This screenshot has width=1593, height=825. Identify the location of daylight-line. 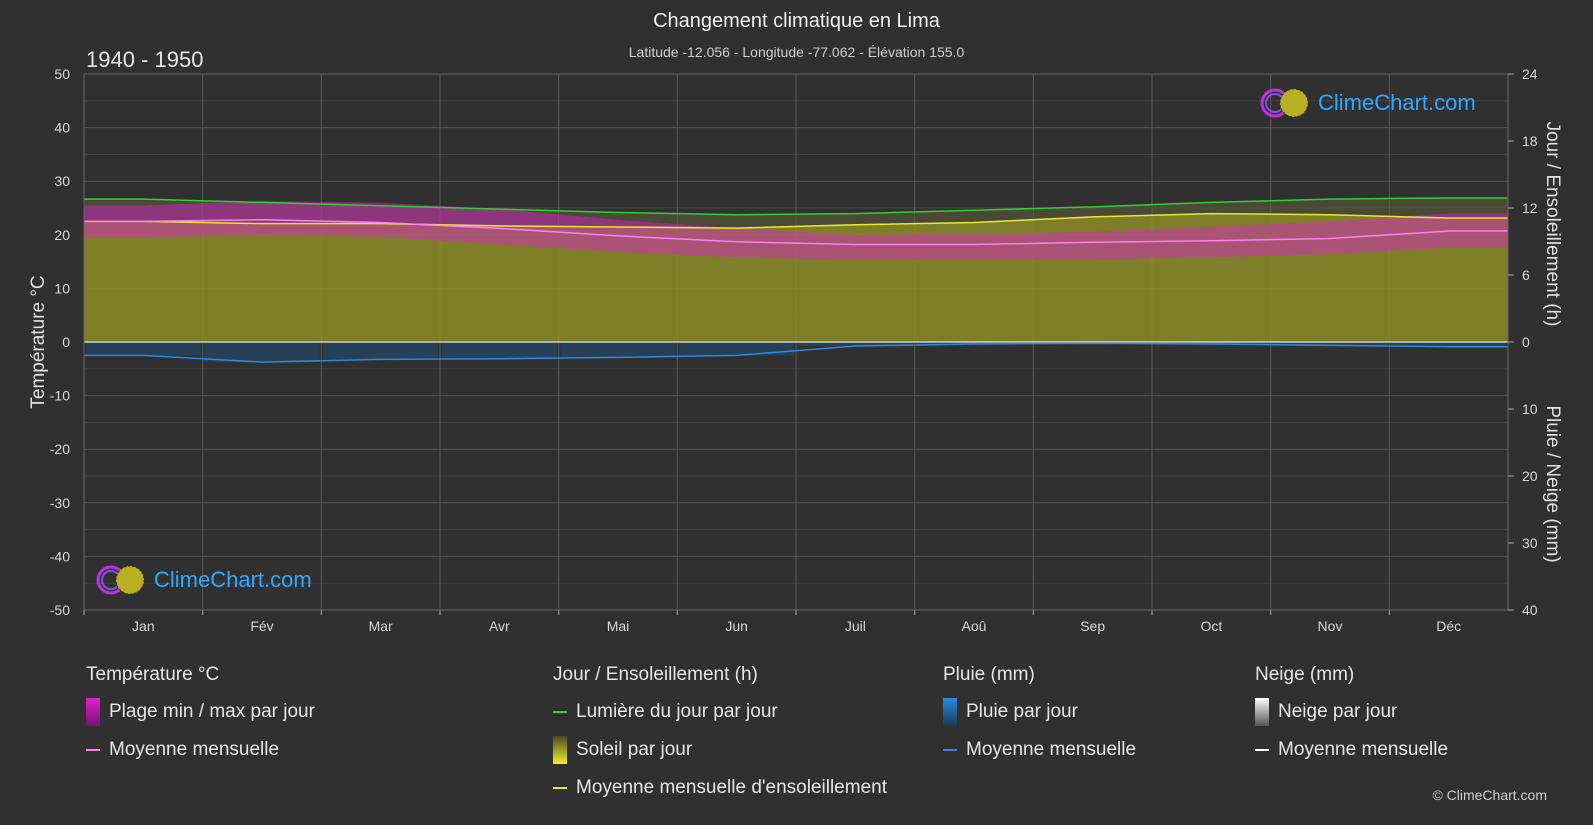
(796, 206).